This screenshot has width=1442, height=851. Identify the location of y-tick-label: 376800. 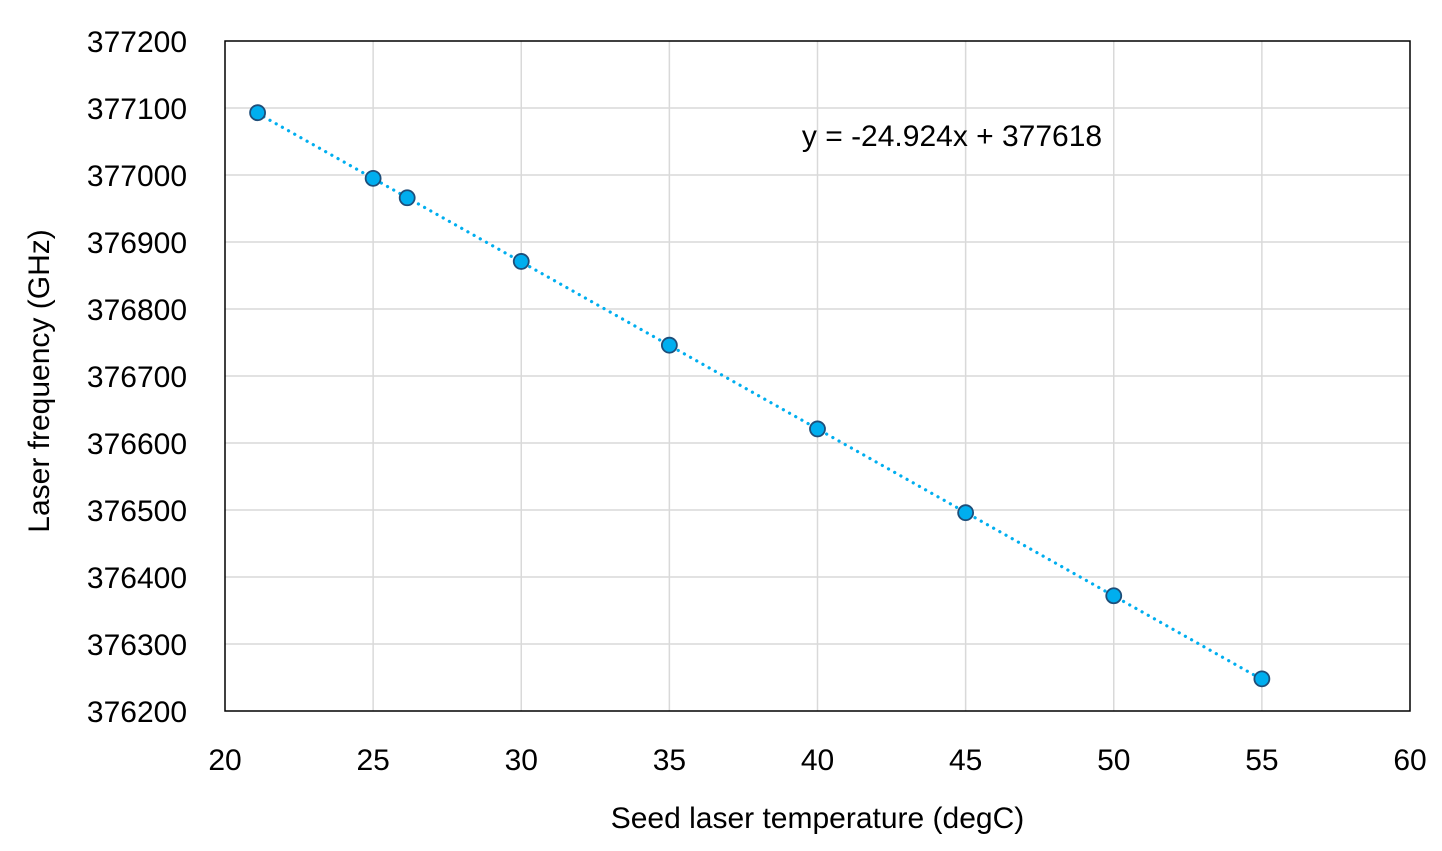
(137, 310).